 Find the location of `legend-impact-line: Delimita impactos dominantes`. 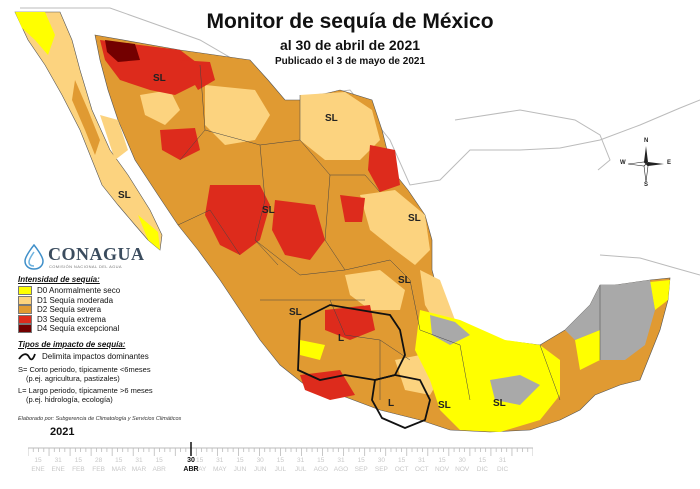

legend-impact-line: Delimita impactos dominantes is located at coordinates (113, 356).